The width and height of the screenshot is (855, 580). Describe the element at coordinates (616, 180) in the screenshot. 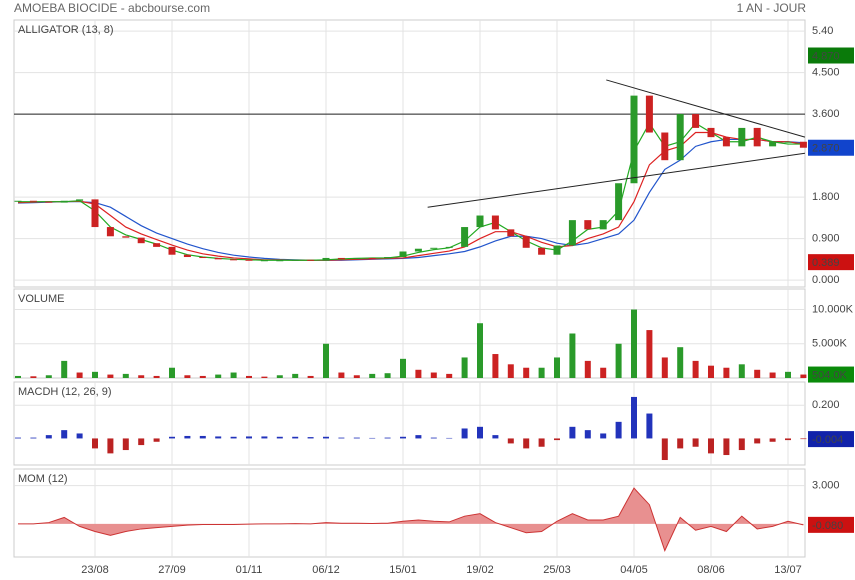

I see `trend-line` at that location.